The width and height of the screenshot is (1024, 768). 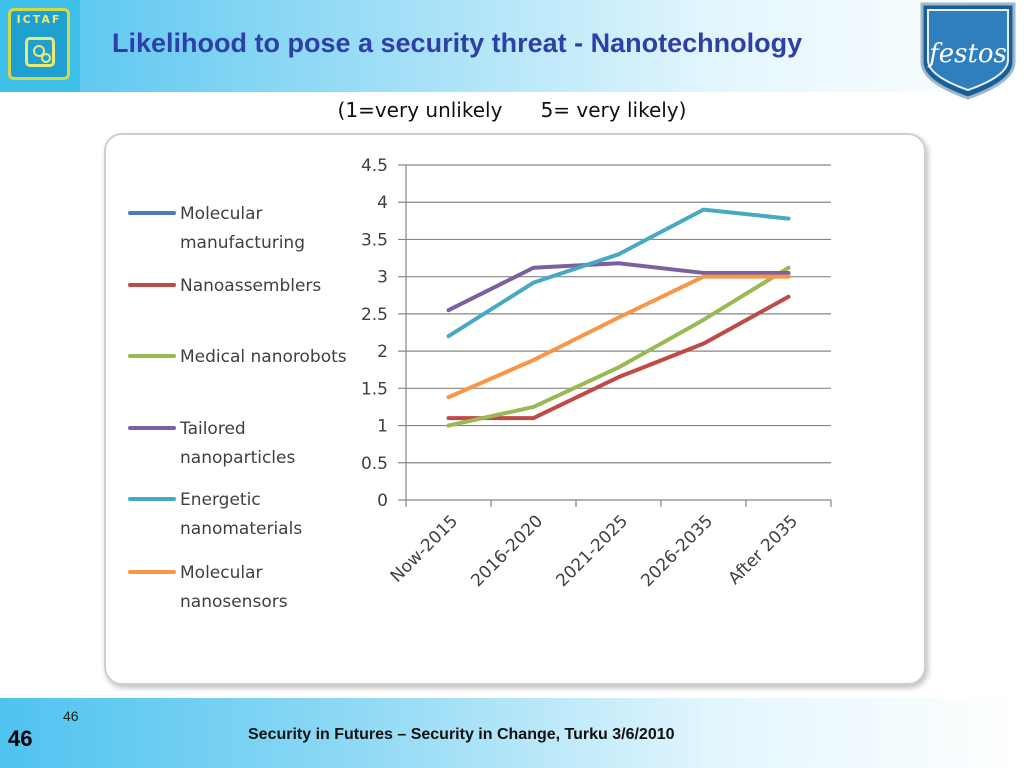 I want to click on y-tick-label: 4.5, so click(x=374, y=166).